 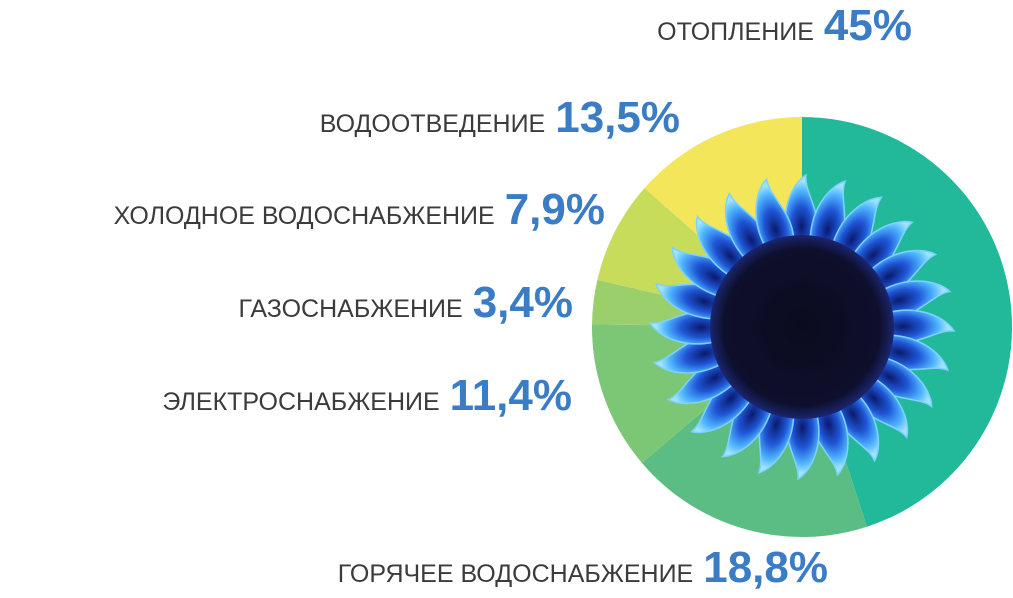 I want to click on slice-label: ГОРЯЧЕЕ ВОДОСНАБЖЕНИЕ 18,8%, so click(x=583, y=567).